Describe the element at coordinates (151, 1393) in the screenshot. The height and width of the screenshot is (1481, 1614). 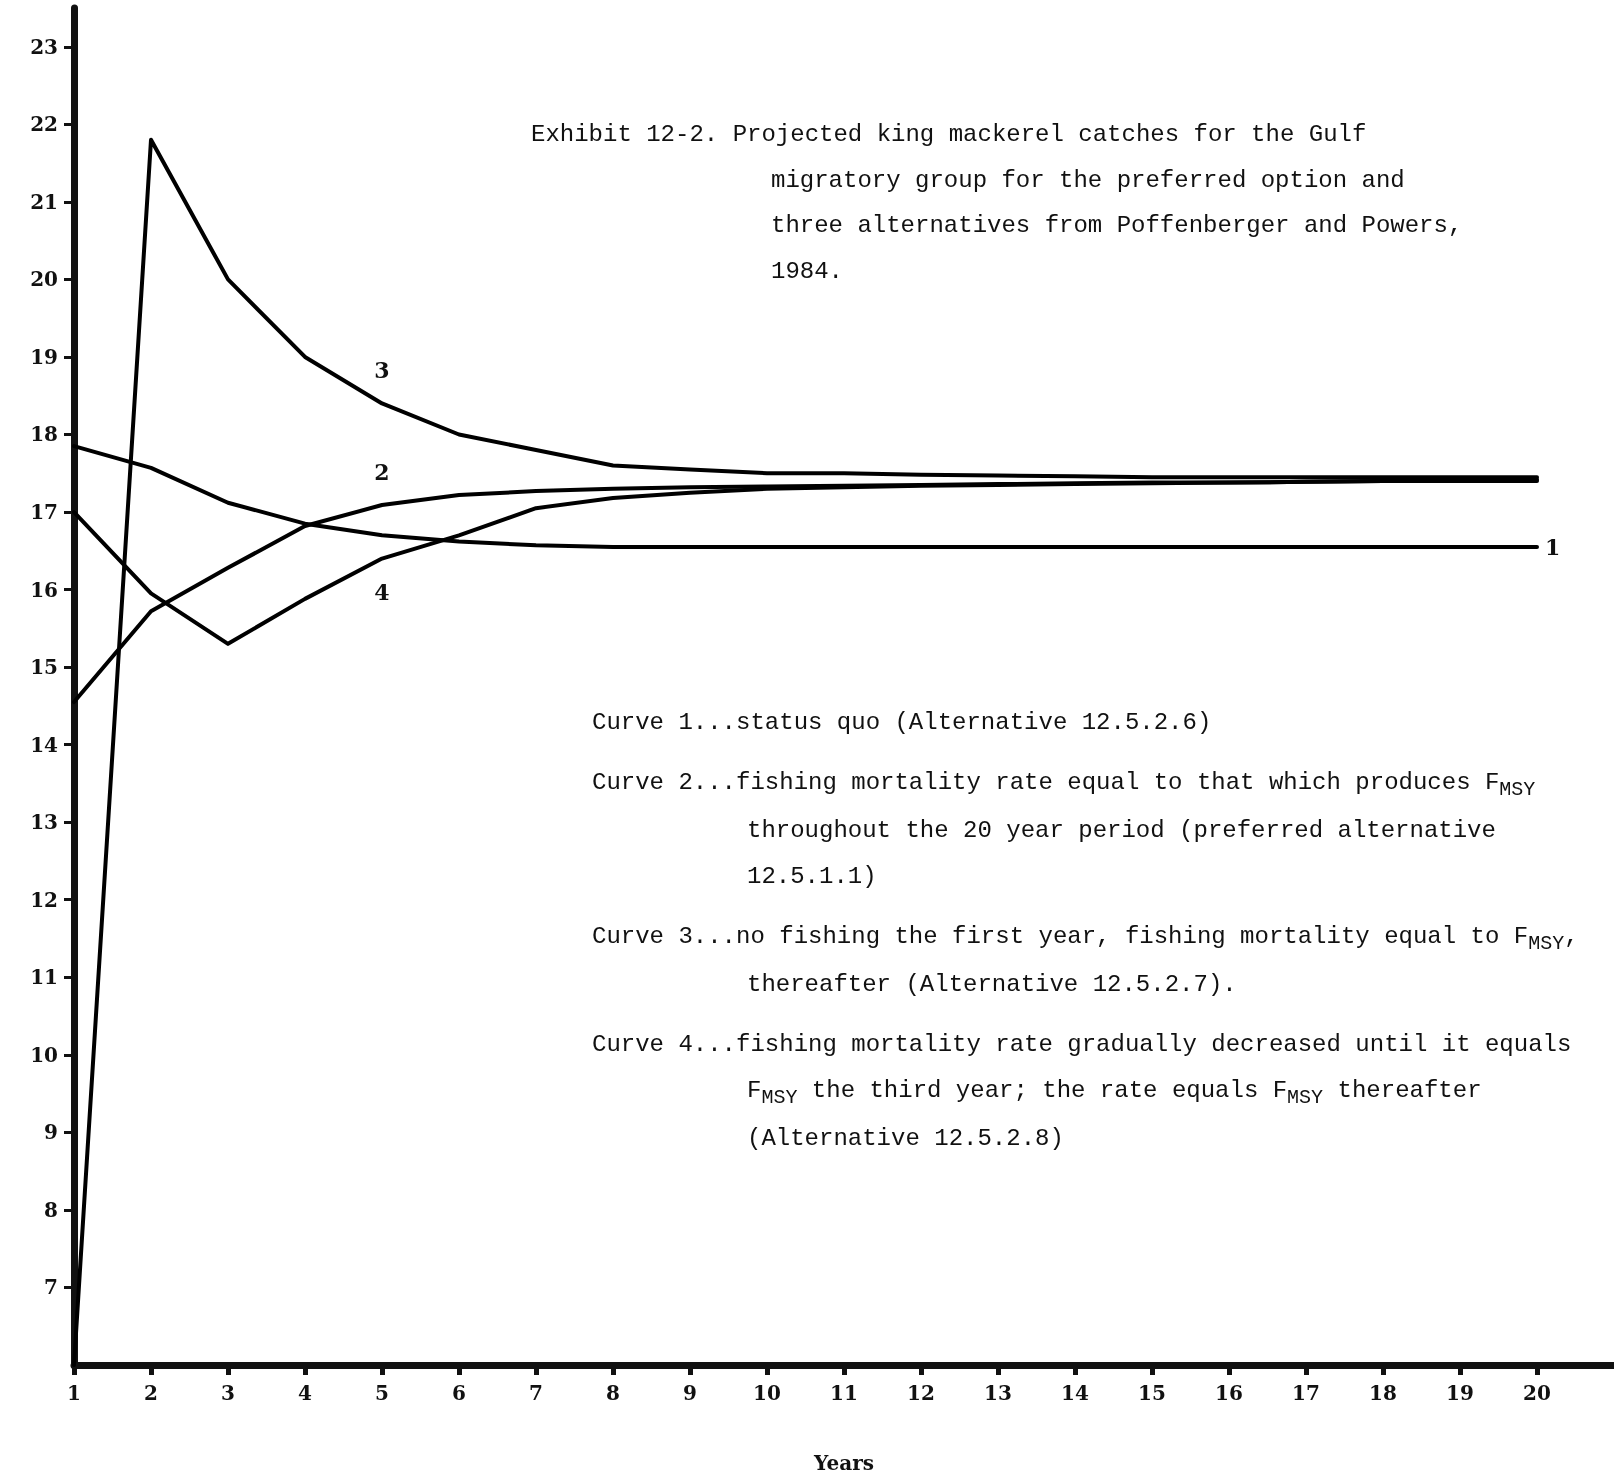
I see `x-tick-label: 2` at that location.